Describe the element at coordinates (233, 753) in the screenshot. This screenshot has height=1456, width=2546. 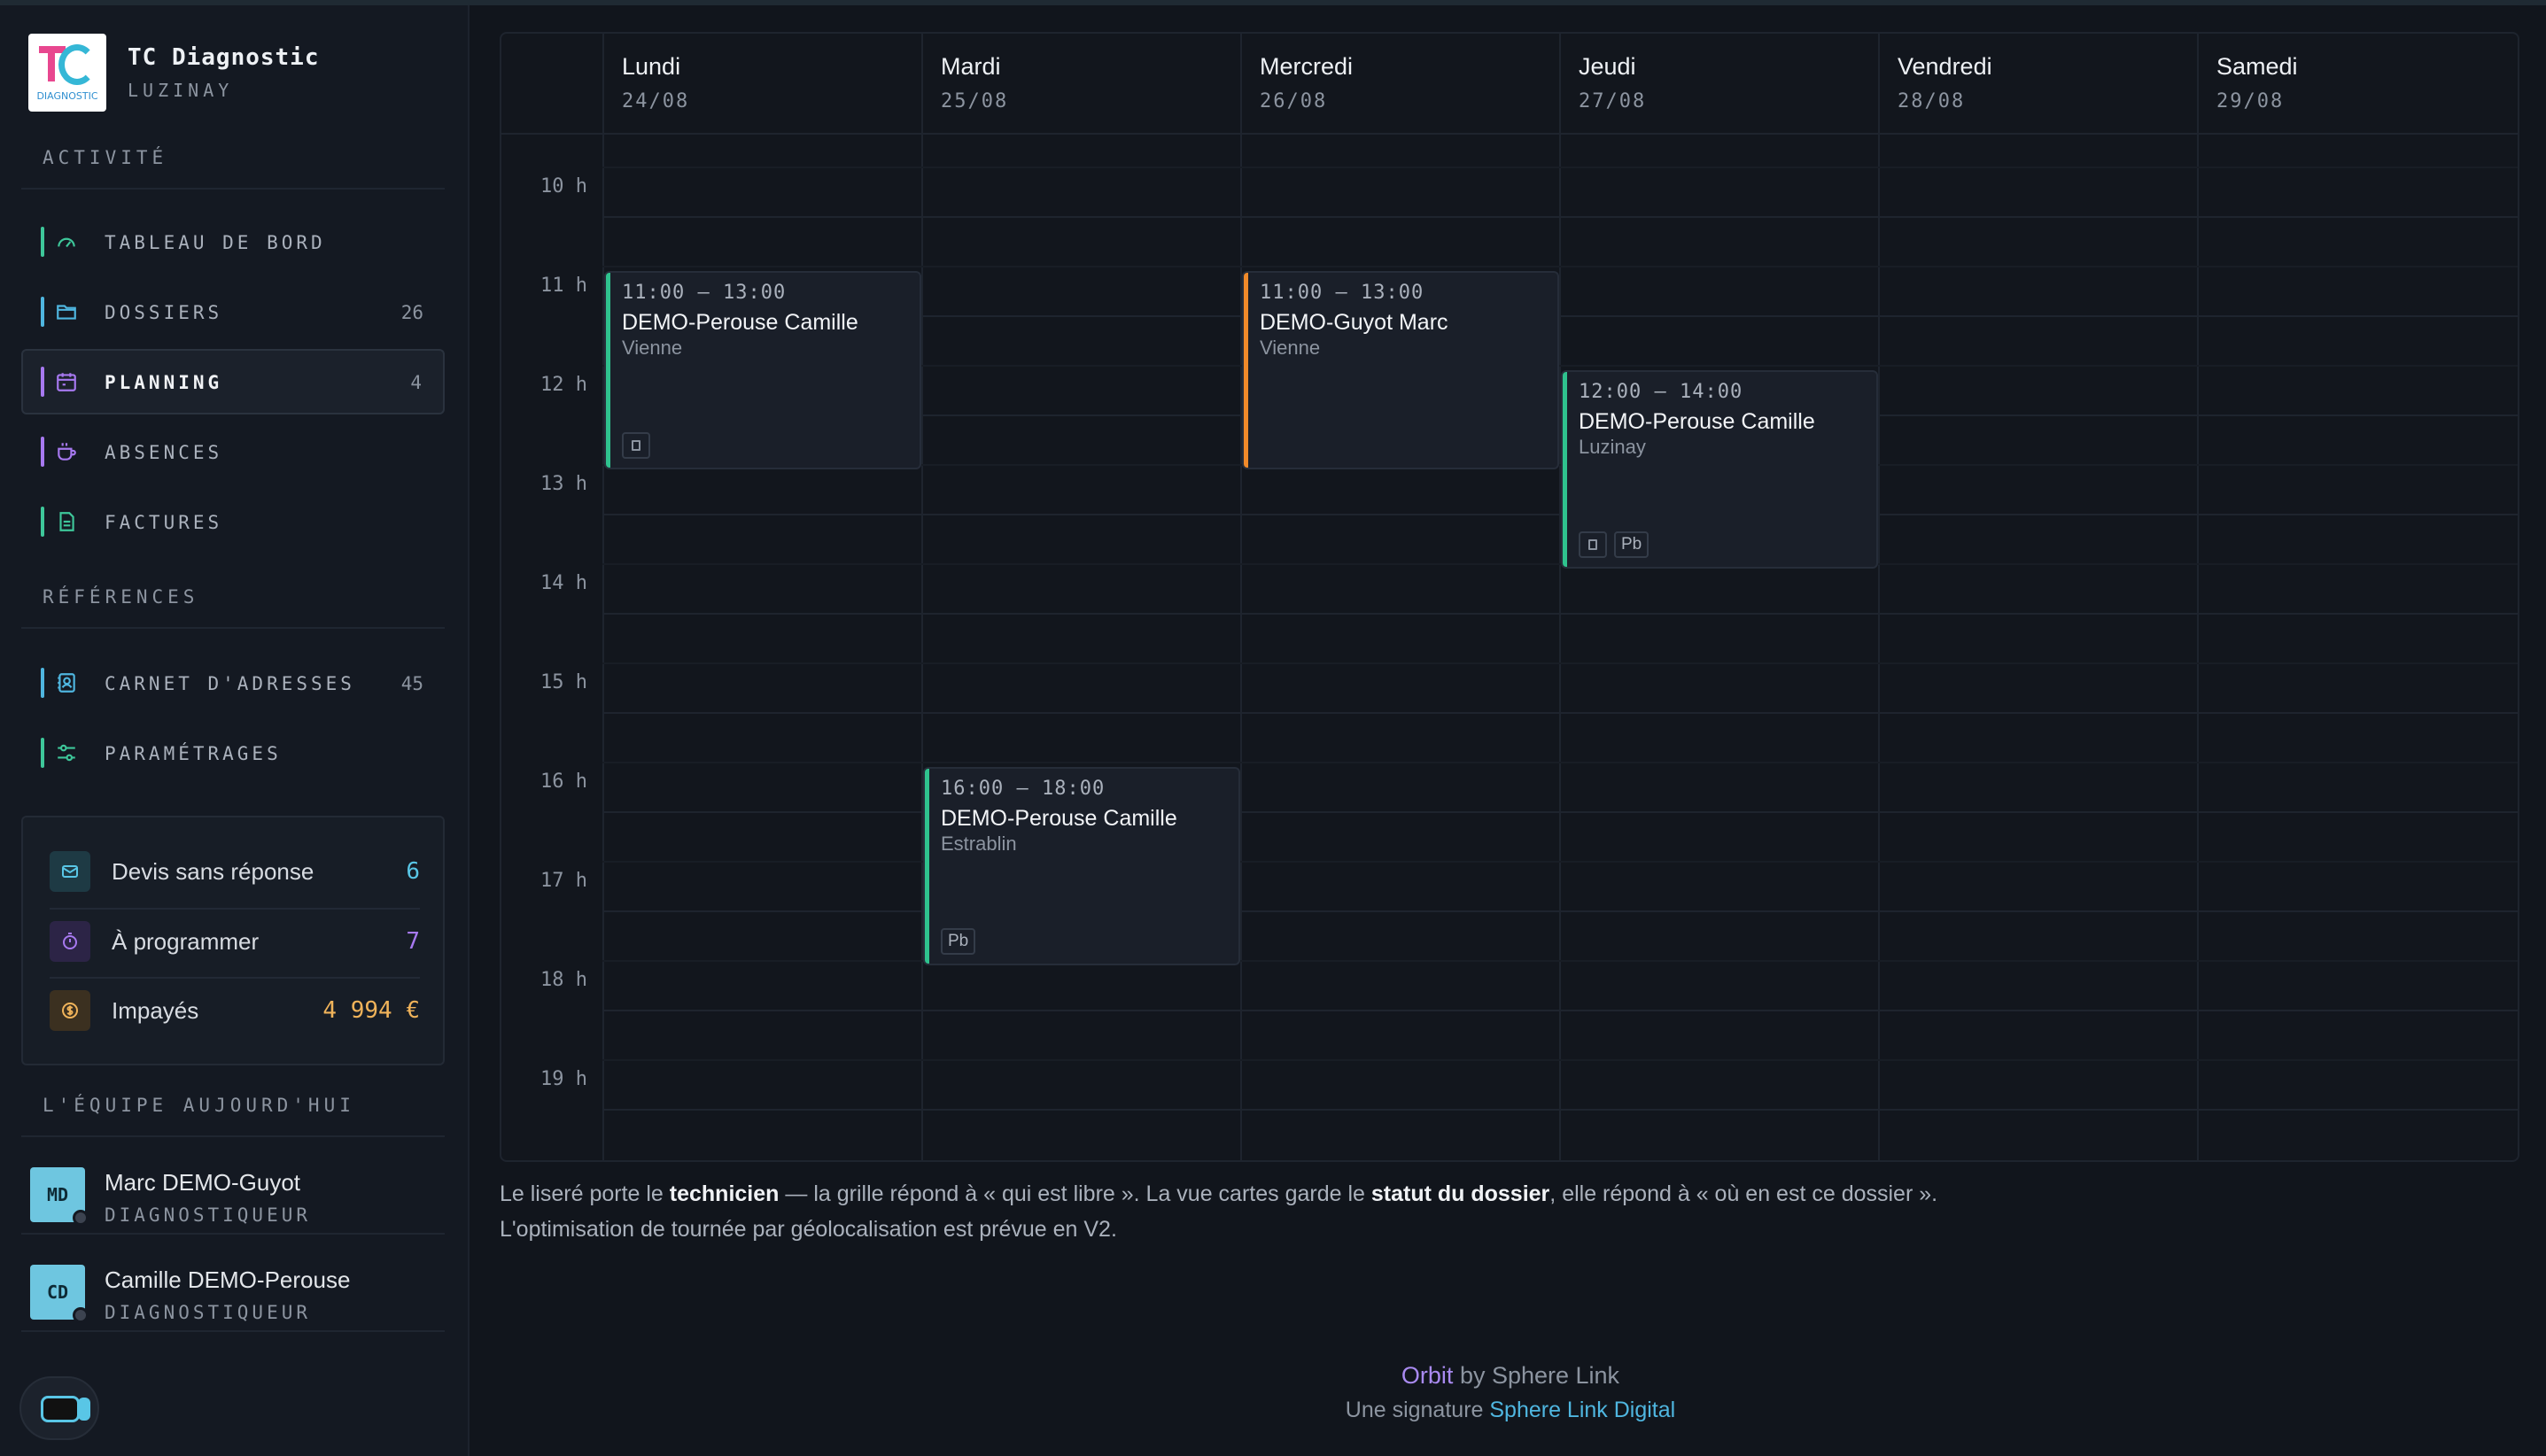
I see `nav-item-parametrages: PARAMÉTRAGES` at that location.